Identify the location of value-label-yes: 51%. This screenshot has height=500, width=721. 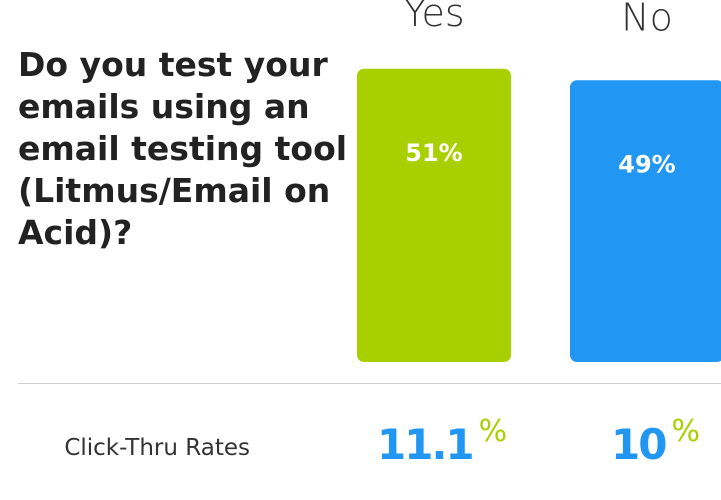
(433, 153).